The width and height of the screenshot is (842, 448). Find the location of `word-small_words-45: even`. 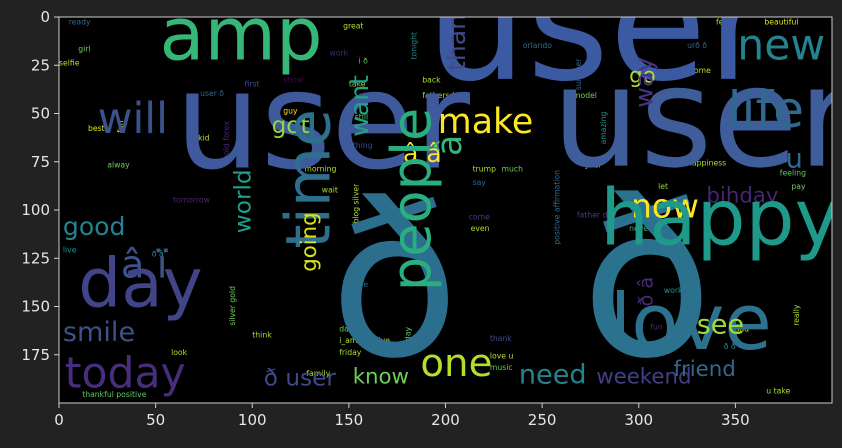

word-small_words-45: even is located at coordinates (480, 228).